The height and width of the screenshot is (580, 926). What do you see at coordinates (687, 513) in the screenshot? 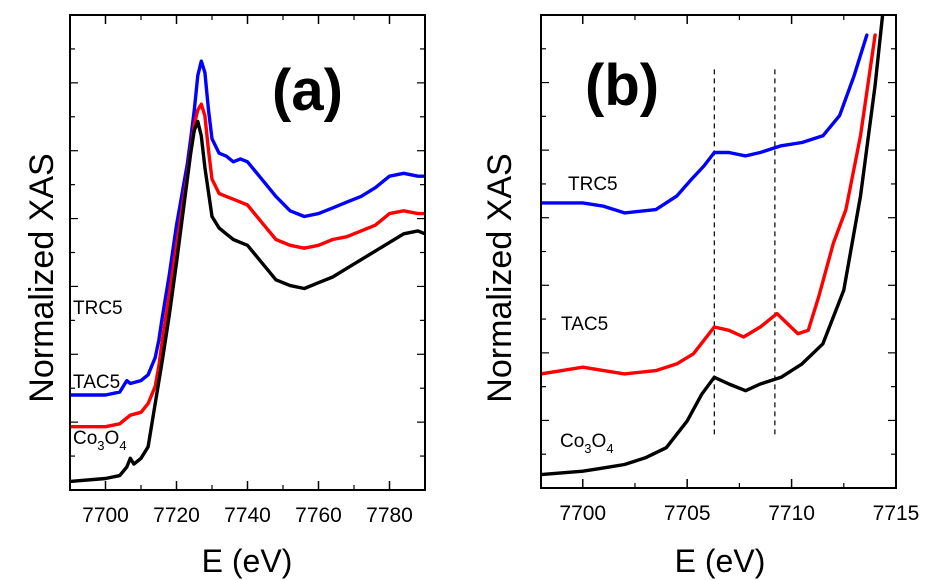
I see `x-tick-label: 7705` at bounding box center [687, 513].